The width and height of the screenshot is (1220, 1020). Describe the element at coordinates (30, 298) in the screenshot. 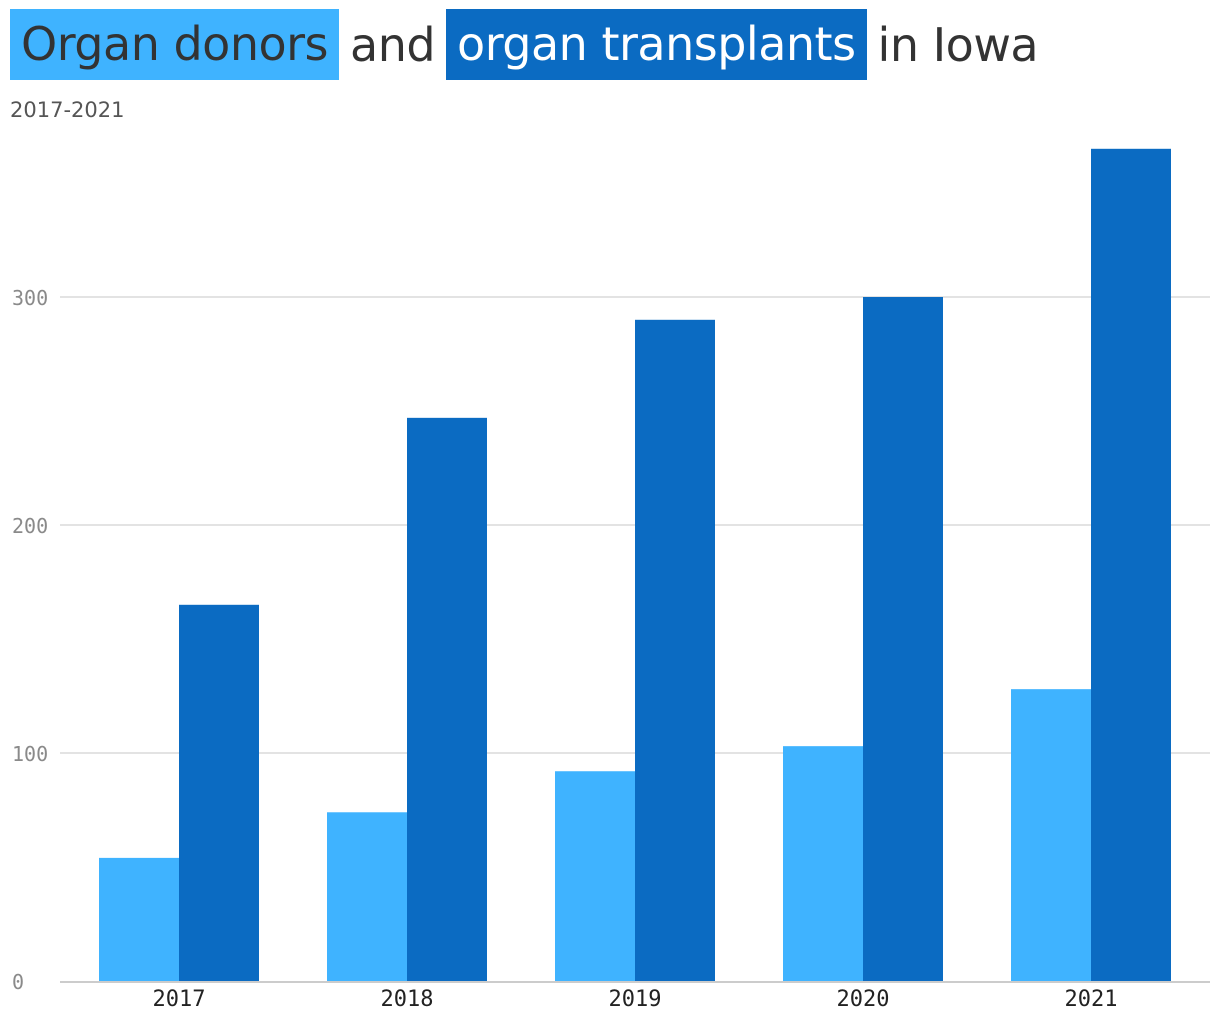

I see `y-tick-label: 300` at that location.